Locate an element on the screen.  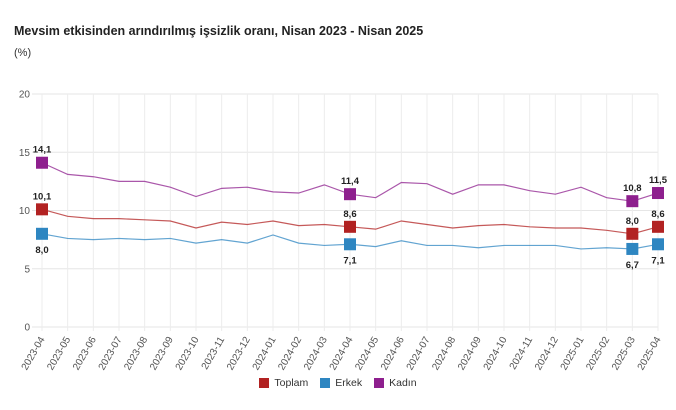
x-tick-label: 2024-12 is located at coordinates (547, 354).